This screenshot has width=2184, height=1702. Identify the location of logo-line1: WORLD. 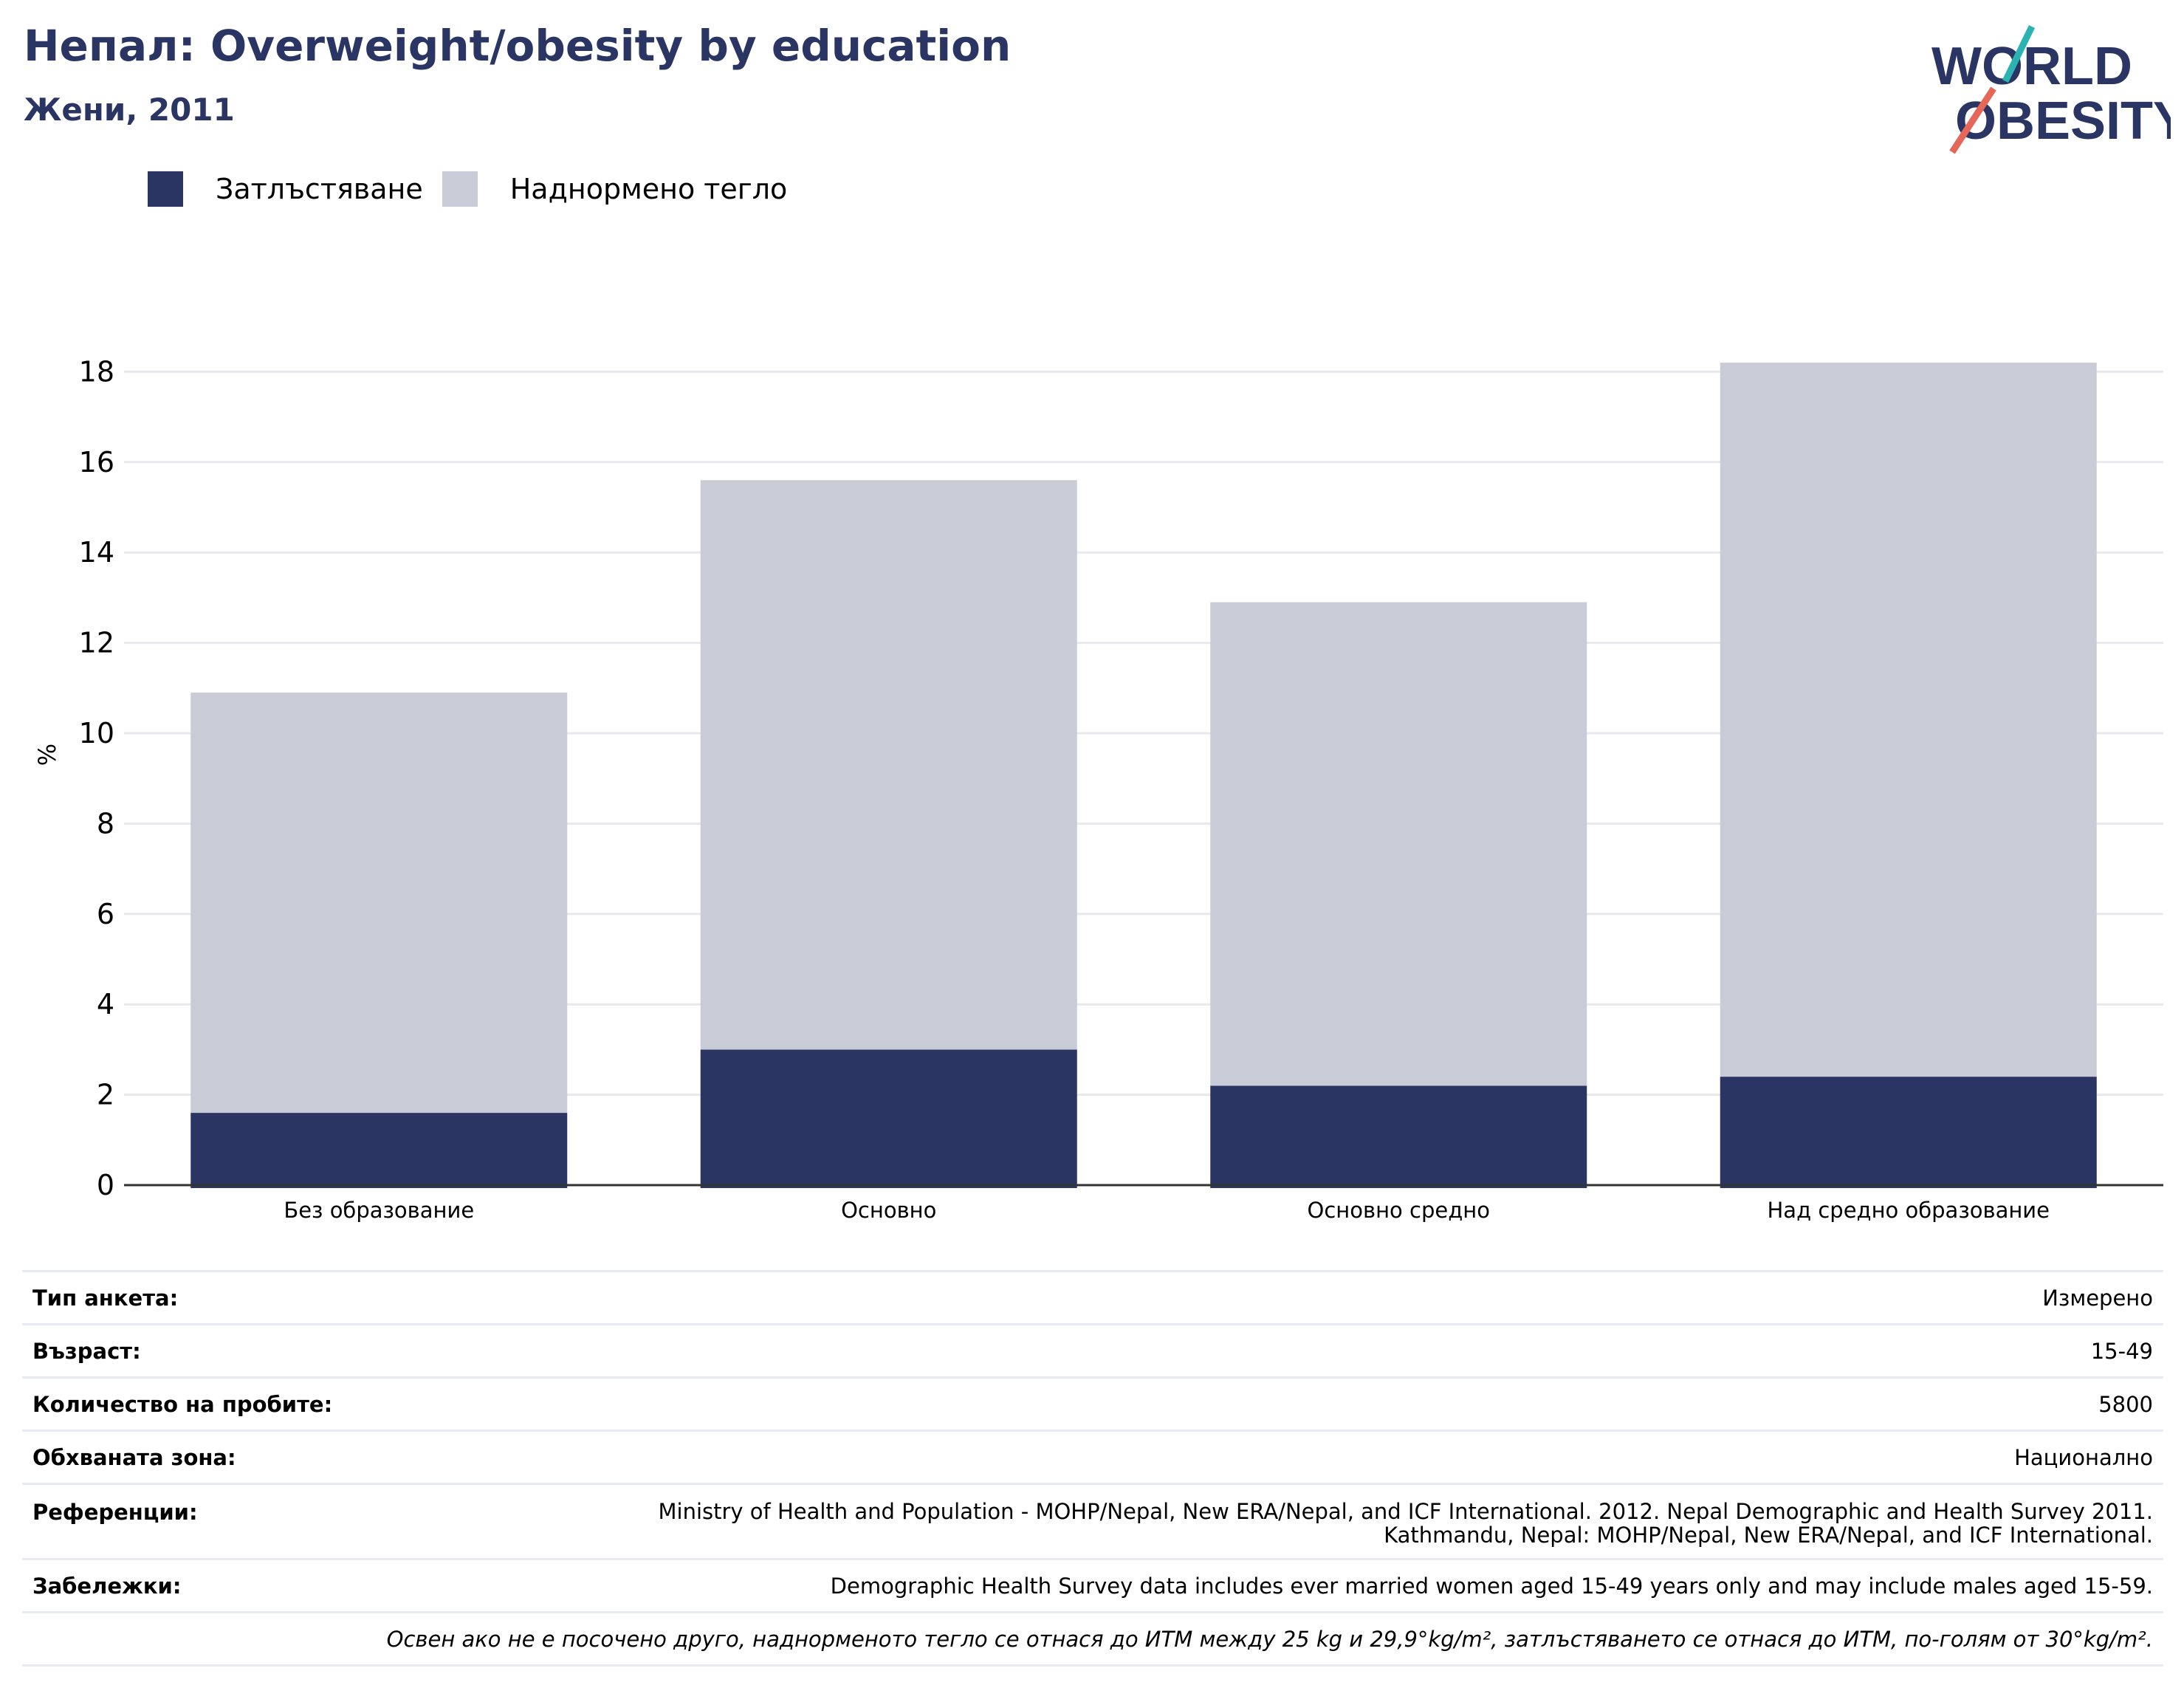
(2032, 66).